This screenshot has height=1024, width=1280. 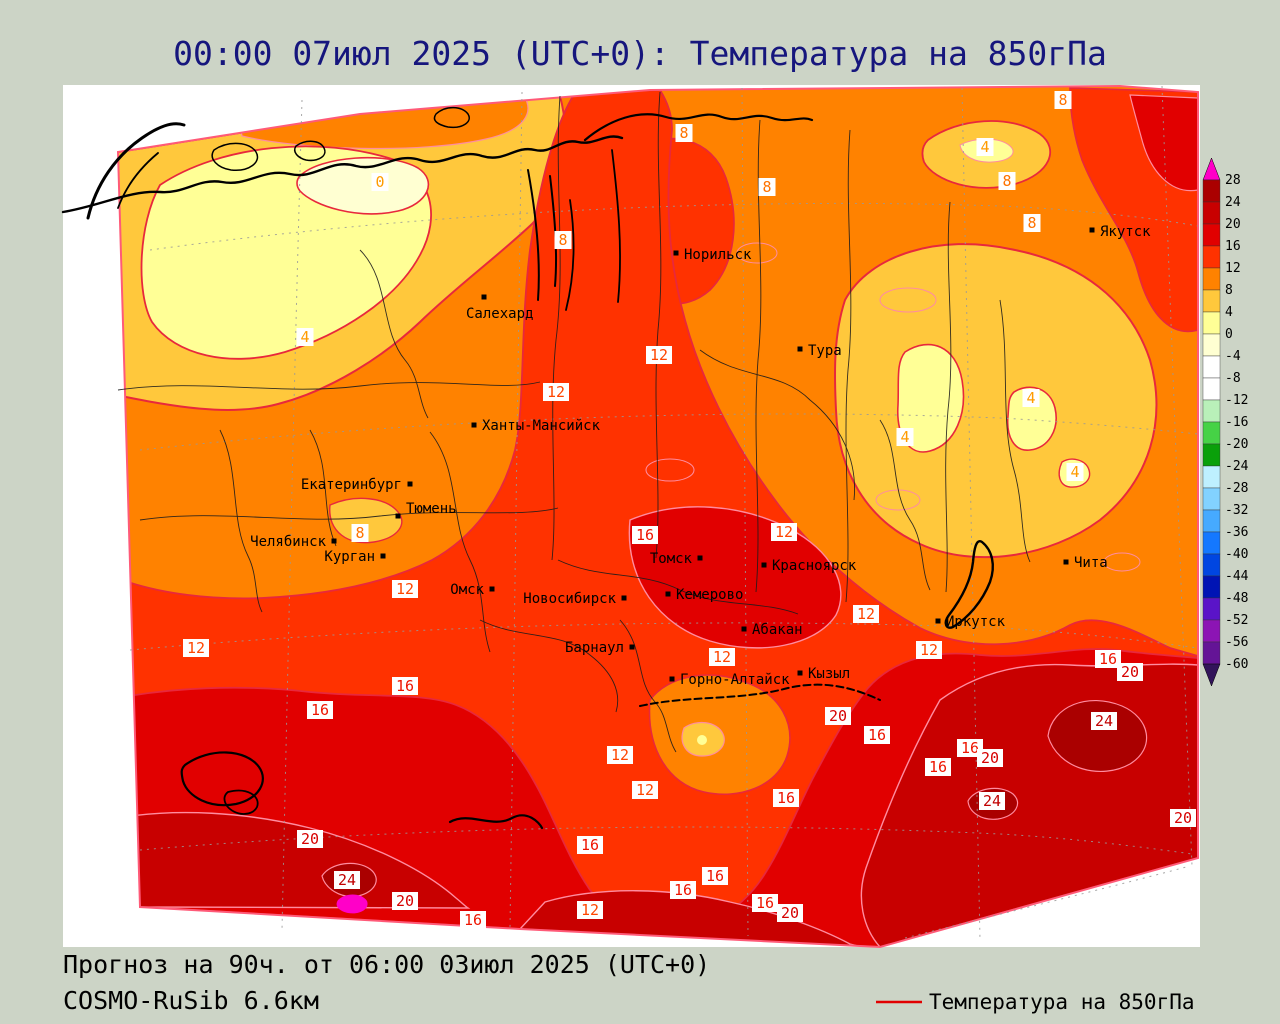 I want to click on colorbar-tick: -56, so click(x=1236, y=642).